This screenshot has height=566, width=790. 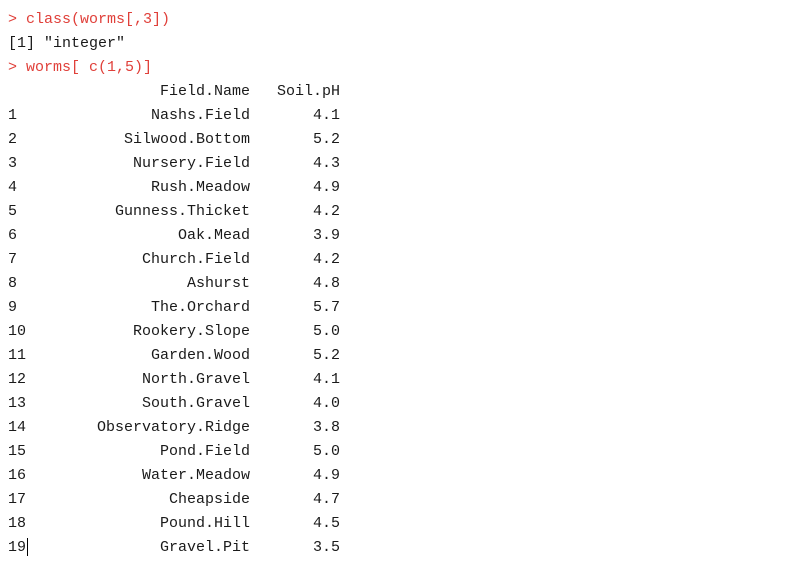 I want to click on table-row: 15 Pond.Field 5.0, so click(x=393, y=452).